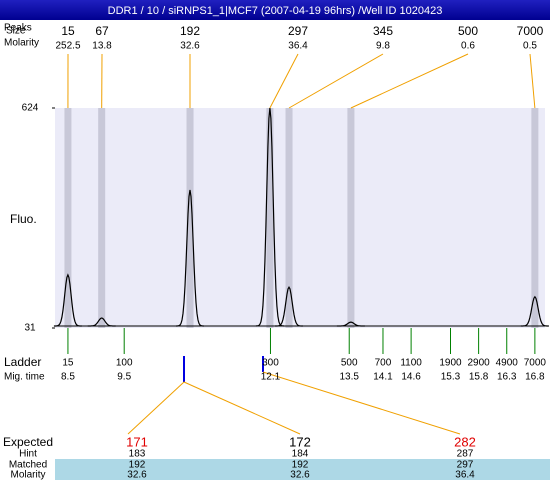 The image size is (550, 480). What do you see at coordinates (300, 454) in the screenshot?
I see `hint-value: 184` at bounding box center [300, 454].